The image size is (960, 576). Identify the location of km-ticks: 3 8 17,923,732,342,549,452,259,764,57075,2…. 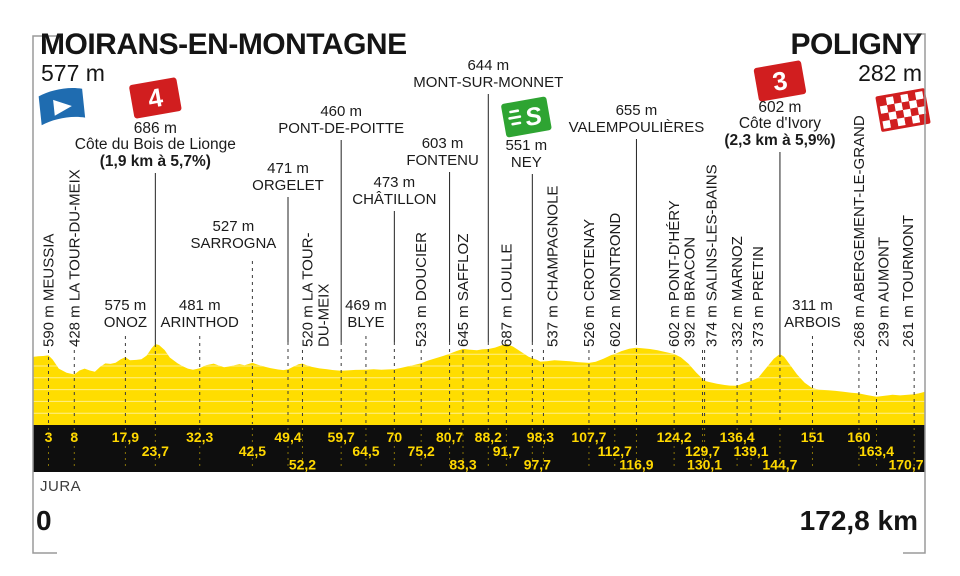
(484, 451).